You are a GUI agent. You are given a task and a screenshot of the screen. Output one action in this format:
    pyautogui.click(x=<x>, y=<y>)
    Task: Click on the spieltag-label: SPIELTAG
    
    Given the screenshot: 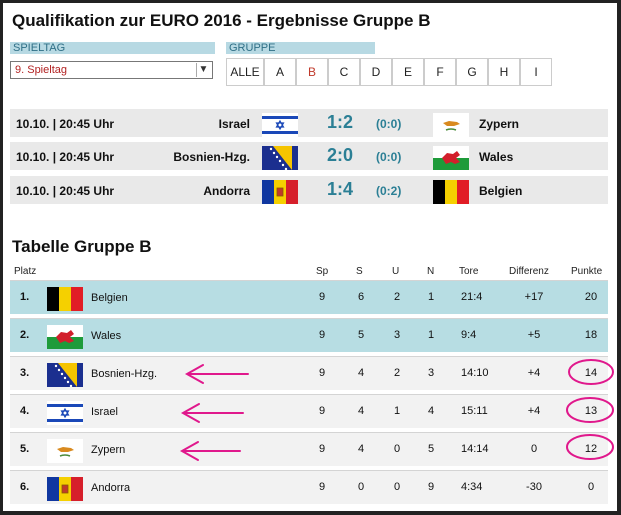 What is the action you would take?
    pyautogui.click(x=112, y=48)
    